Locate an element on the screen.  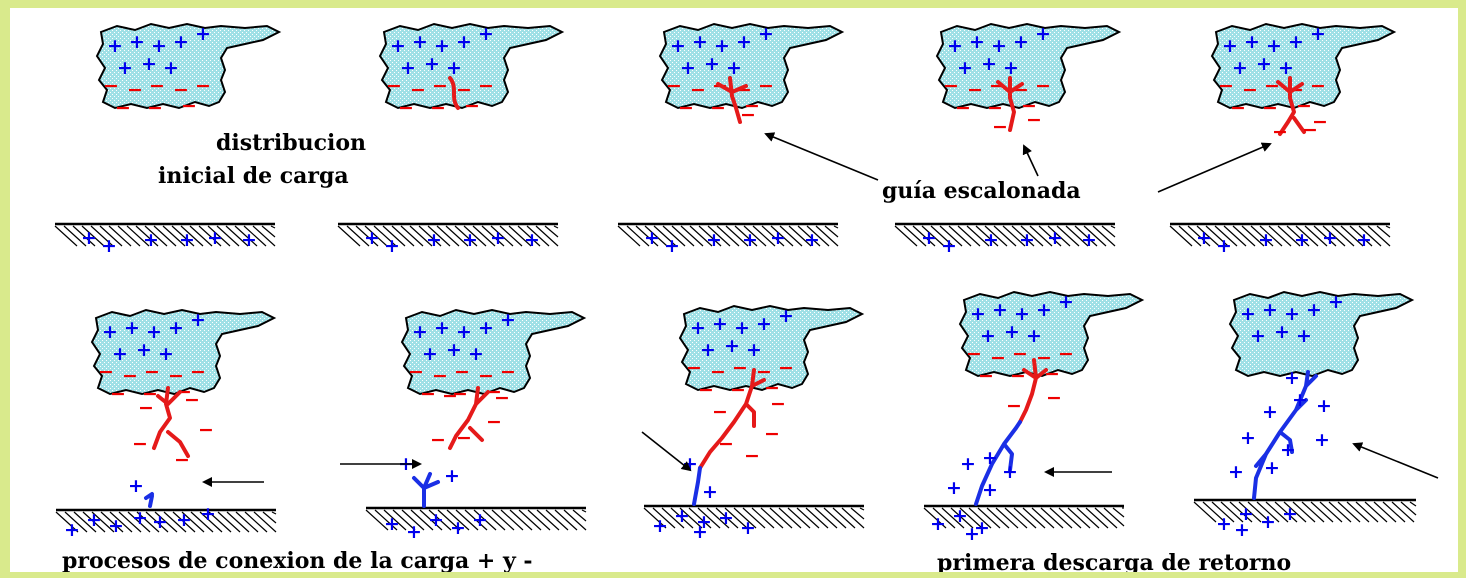
stepped-leader-4-cloud is located at coordinates (1303, 66).